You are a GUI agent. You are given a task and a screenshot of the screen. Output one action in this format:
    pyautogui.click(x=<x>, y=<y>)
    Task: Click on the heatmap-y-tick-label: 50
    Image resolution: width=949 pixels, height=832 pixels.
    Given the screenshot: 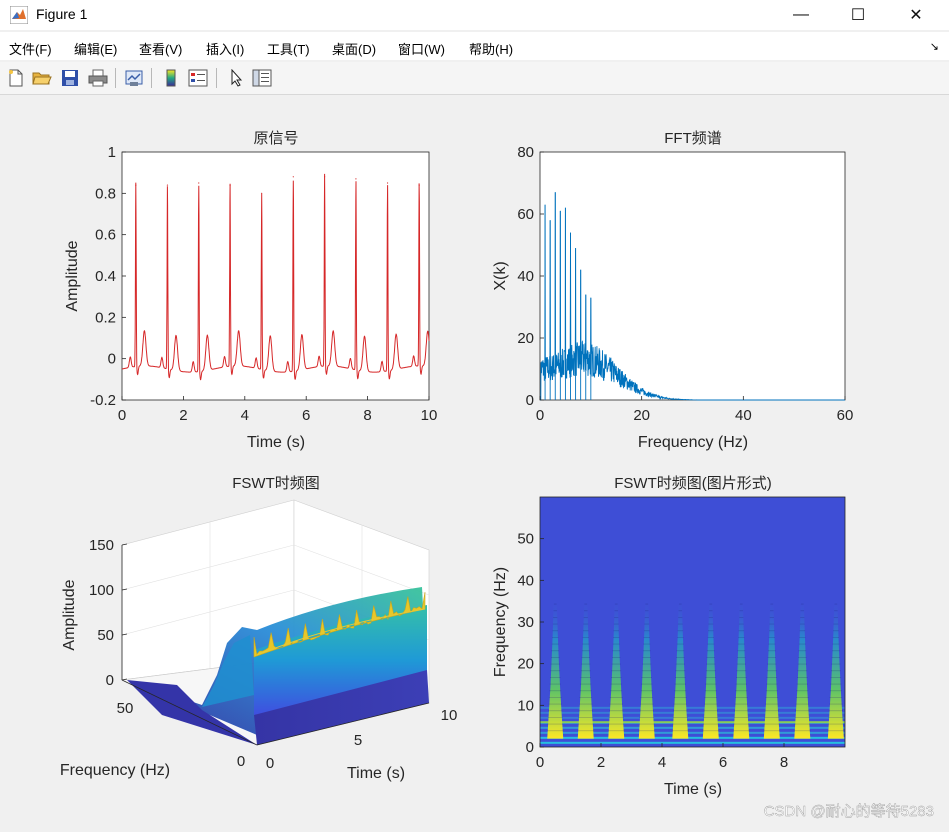 What is the action you would take?
    pyautogui.click(x=525, y=539)
    